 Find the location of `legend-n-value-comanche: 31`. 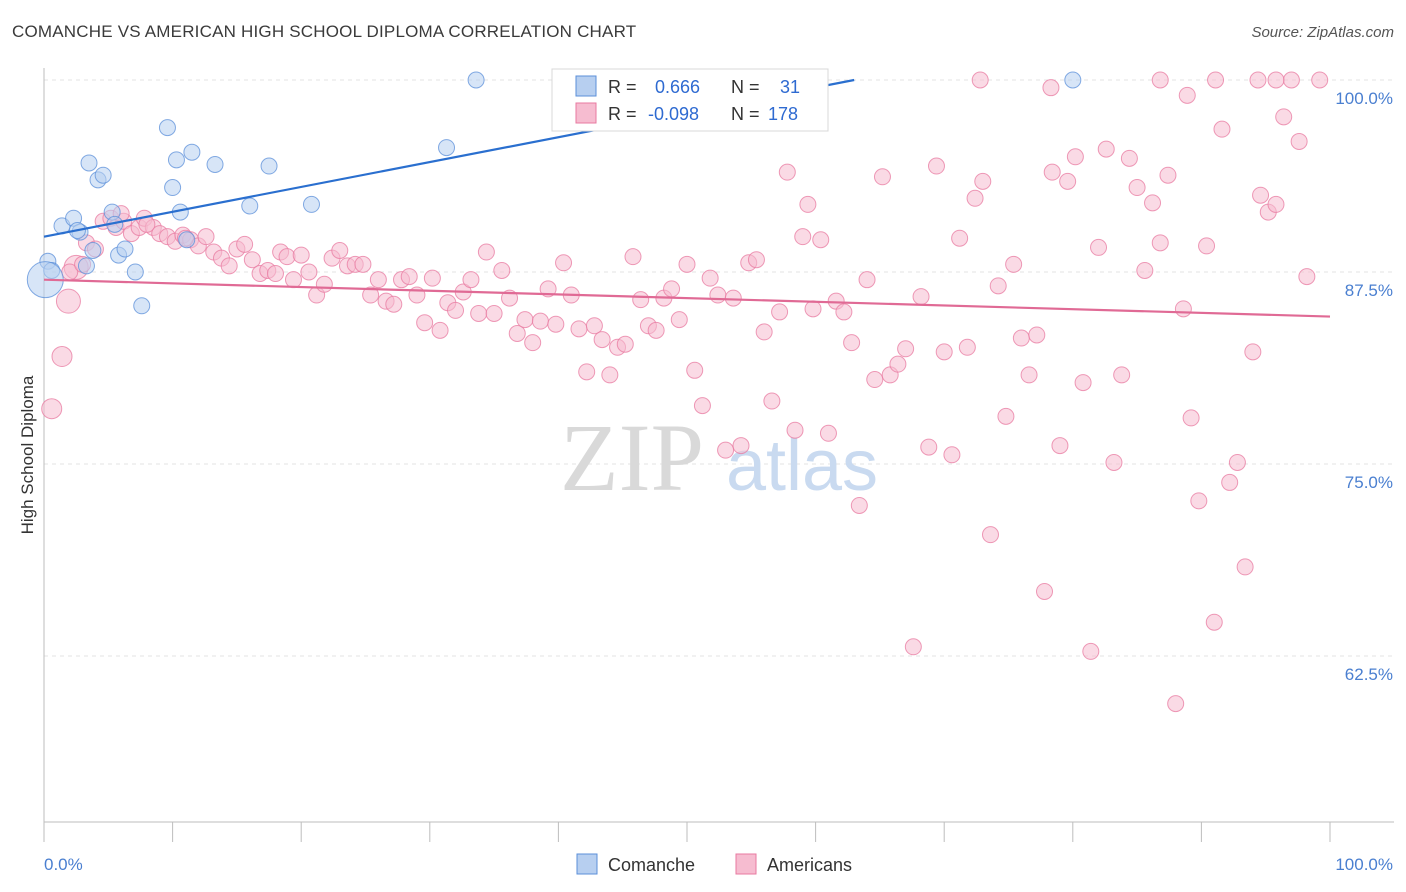

legend-n-value-comanche: 31 is located at coordinates (790, 87).